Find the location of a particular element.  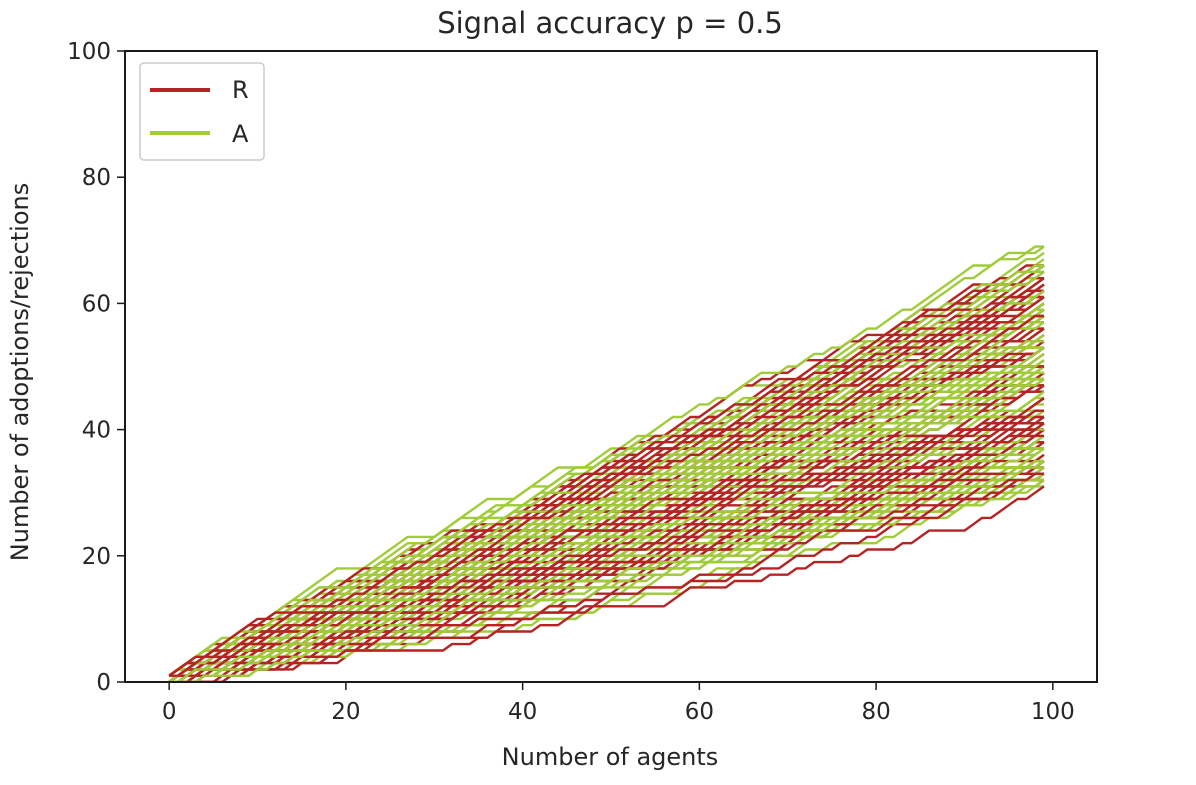

legend-label-a: A is located at coordinates (240, 134).